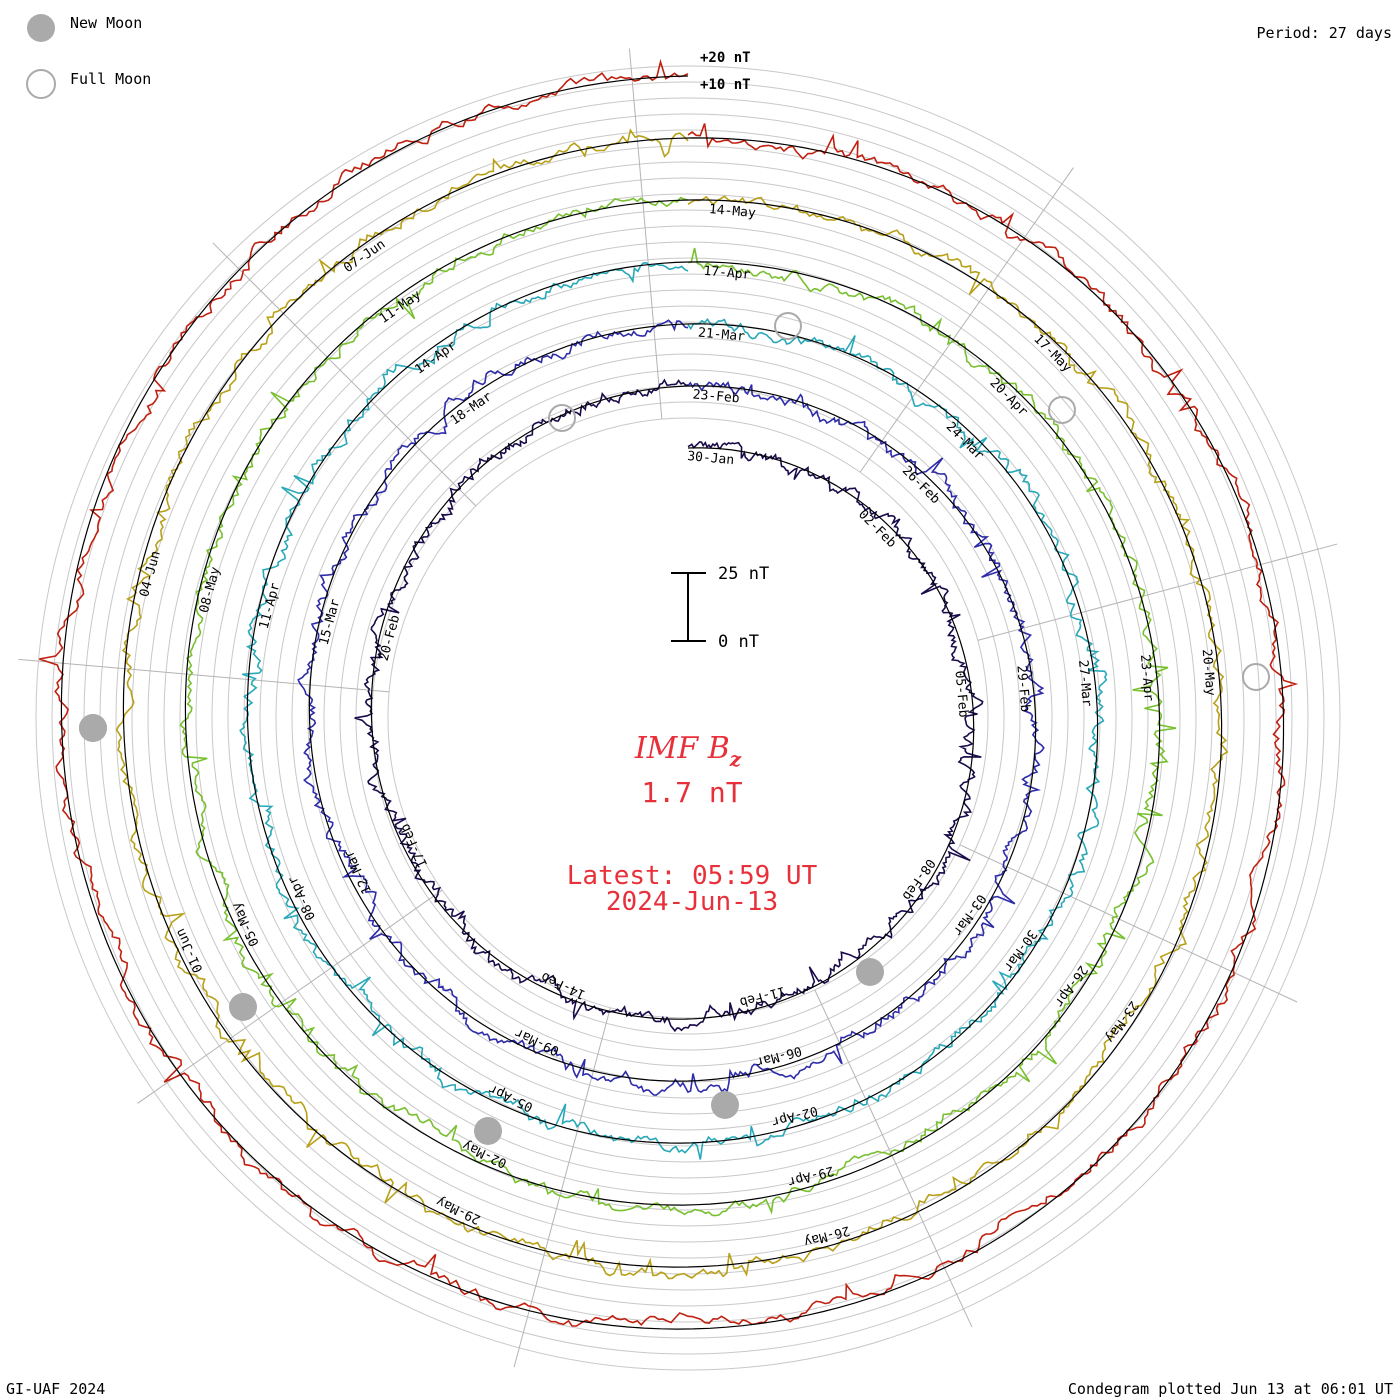 The height and width of the screenshot is (1400, 1400). What do you see at coordinates (1022, 689) in the screenshot?
I see `date-label: 29-Feb` at bounding box center [1022, 689].